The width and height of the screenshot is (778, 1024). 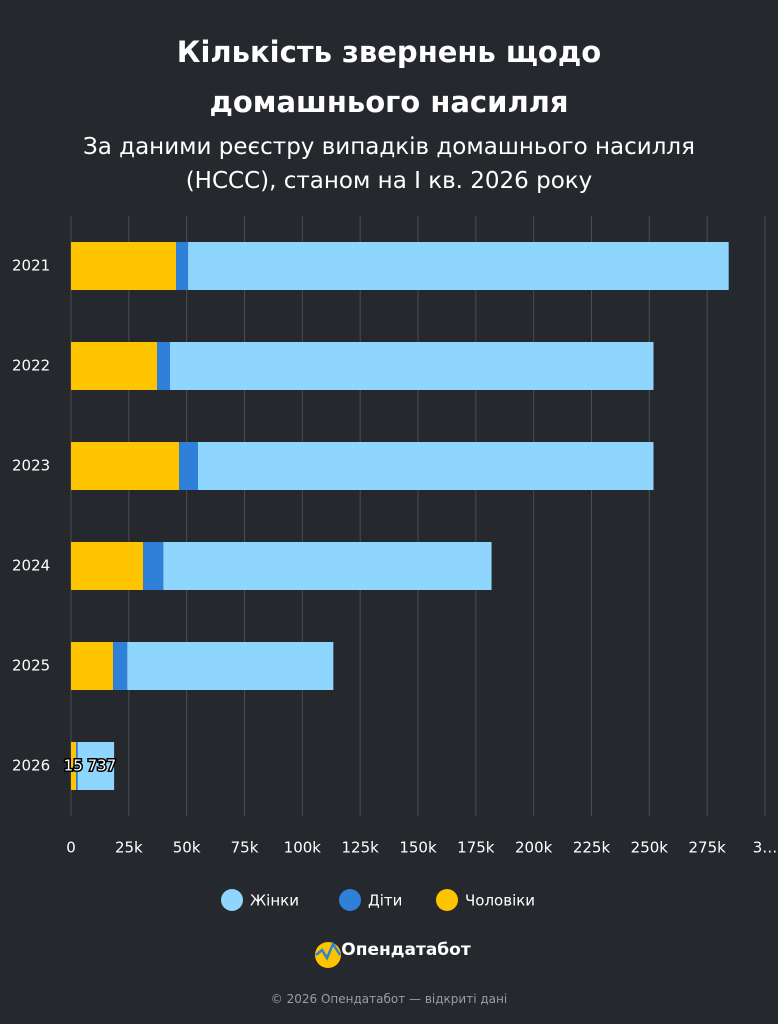 I want to click on brand: Опендатабот, so click(x=389, y=950).